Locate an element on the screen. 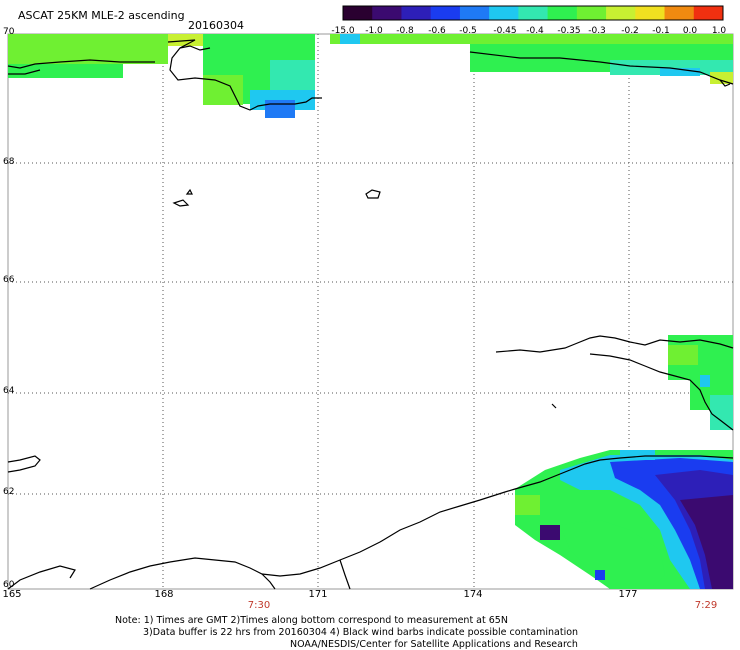 The height and width of the screenshot is (650, 740). longitude-label: 177 is located at coordinates (628, 594).